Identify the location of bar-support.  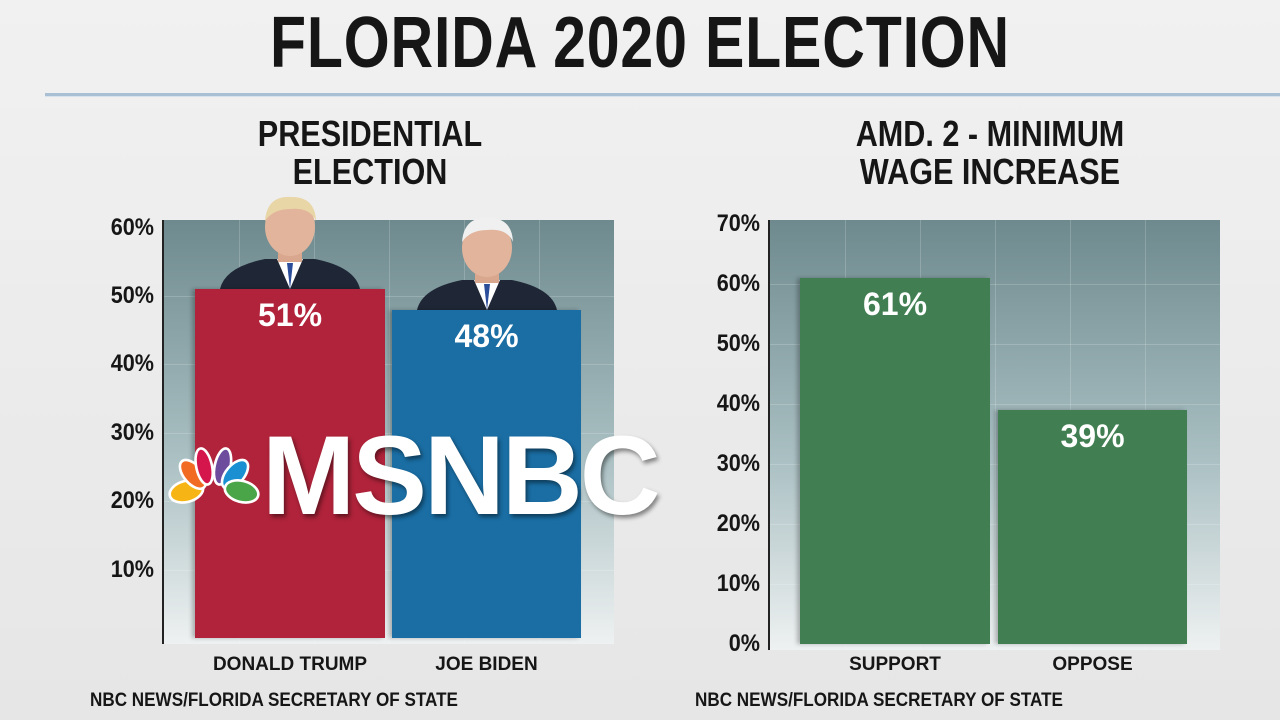
(895, 461).